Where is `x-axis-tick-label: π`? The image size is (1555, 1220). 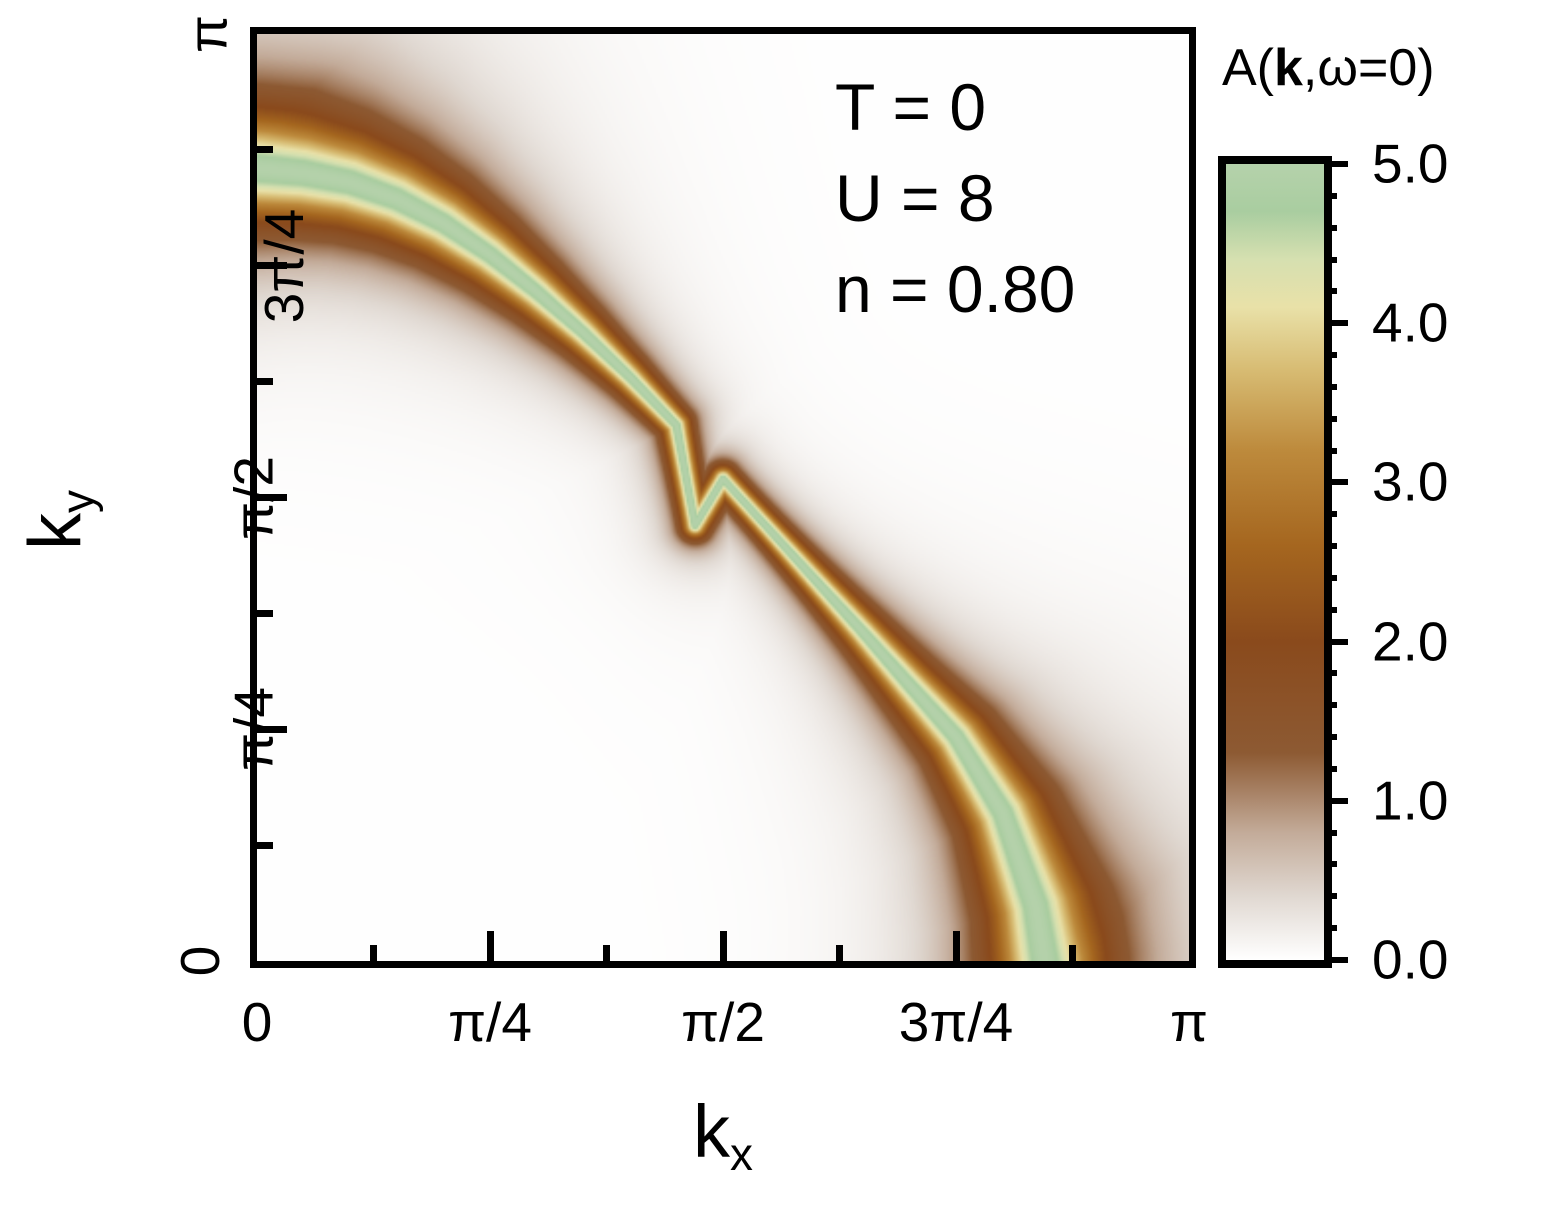
x-axis-tick-label: π is located at coordinates (1189, 1022).